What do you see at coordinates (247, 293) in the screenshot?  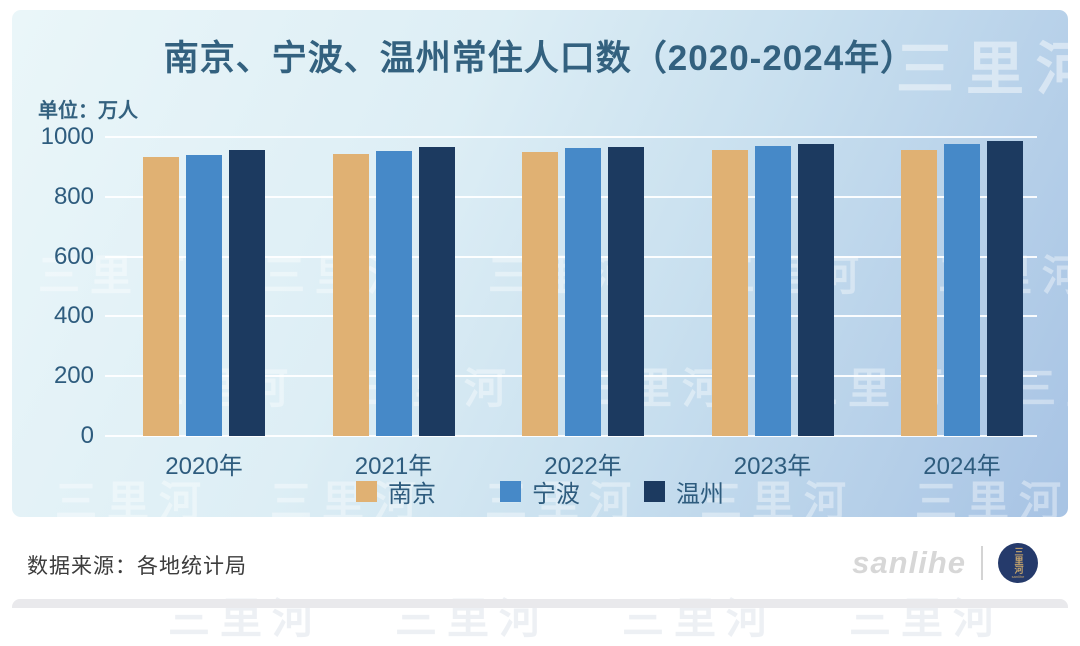 I see `bar-2020年-温州` at bounding box center [247, 293].